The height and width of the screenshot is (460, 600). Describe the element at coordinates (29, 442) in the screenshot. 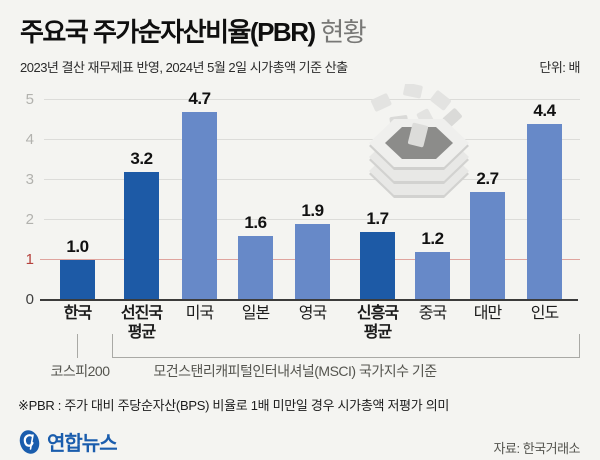

I see `yonhap-logo-icon` at that location.